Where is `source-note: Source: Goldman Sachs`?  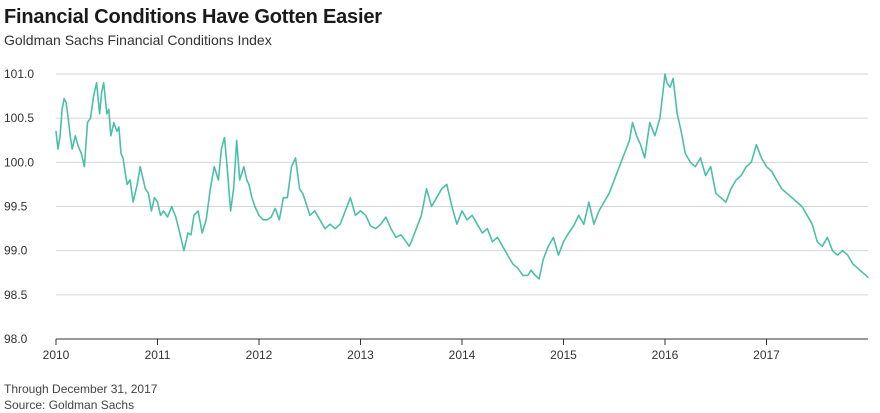 source-note: Source: Goldman Sachs is located at coordinates (69, 405).